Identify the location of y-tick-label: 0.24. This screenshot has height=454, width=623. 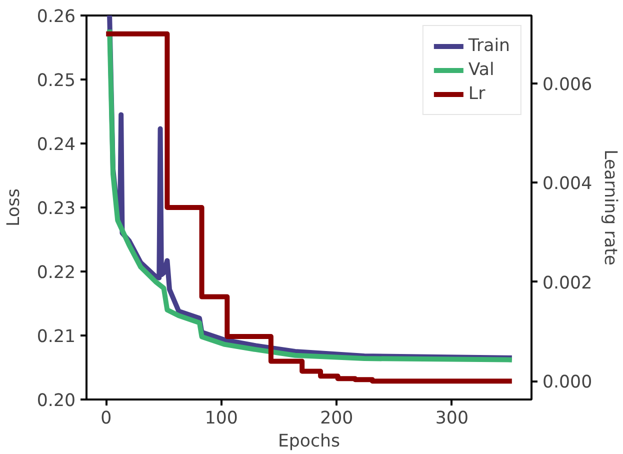
(56, 145).